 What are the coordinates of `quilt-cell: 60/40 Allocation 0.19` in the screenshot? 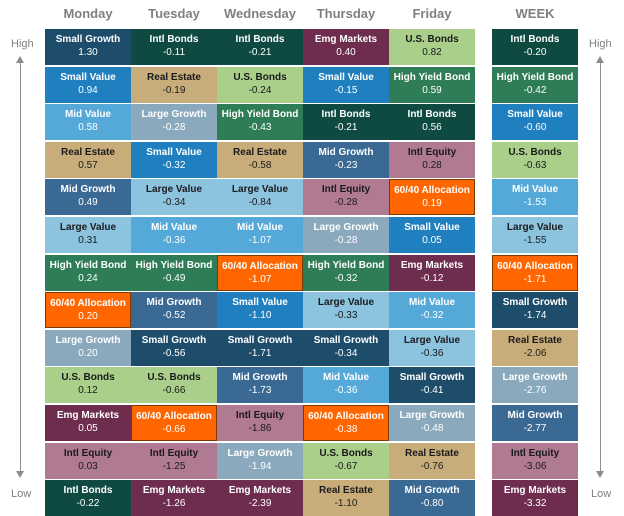 It's located at (432, 197).